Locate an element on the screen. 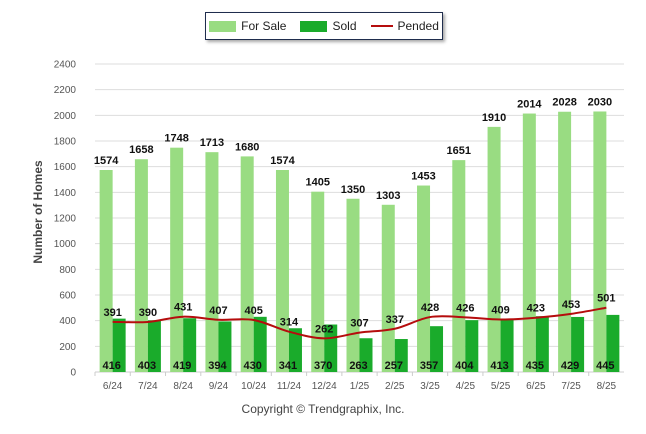  label-sold: 435 is located at coordinates (535, 366).